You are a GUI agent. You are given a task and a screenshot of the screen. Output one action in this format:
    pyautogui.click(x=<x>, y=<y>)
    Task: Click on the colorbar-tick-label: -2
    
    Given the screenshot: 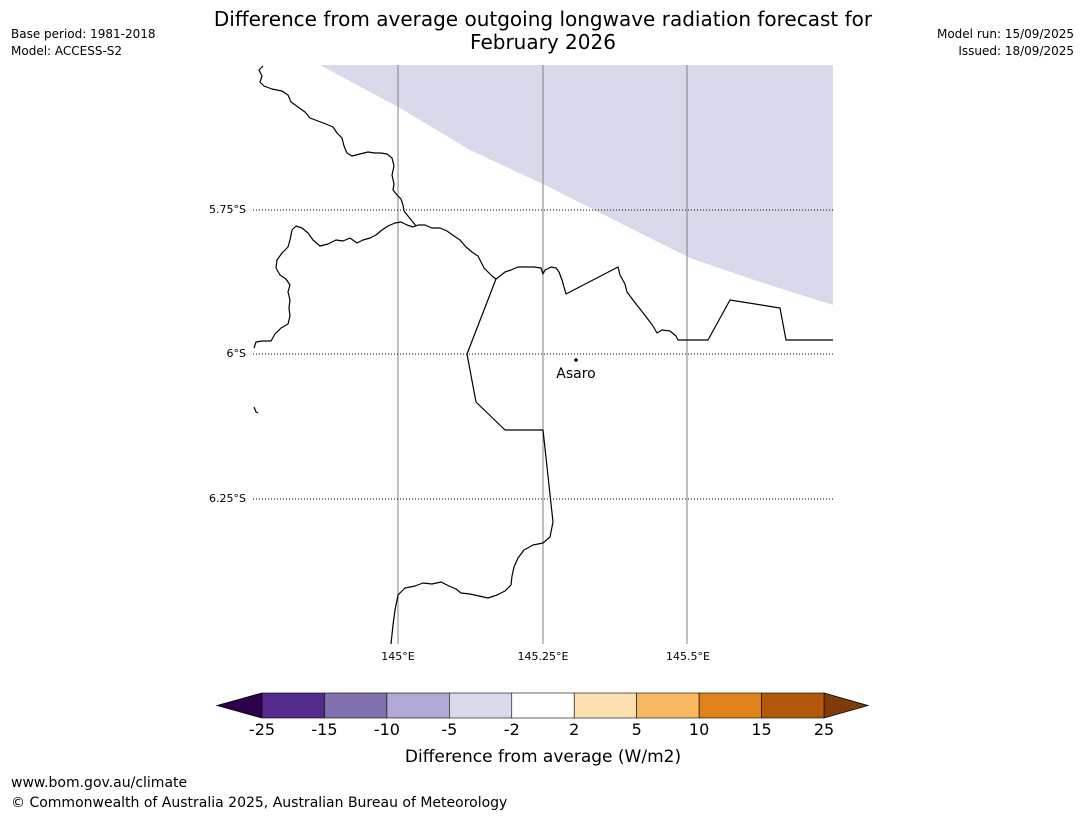 What is the action you would take?
    pyautogui.click(x=512, y=729)
    